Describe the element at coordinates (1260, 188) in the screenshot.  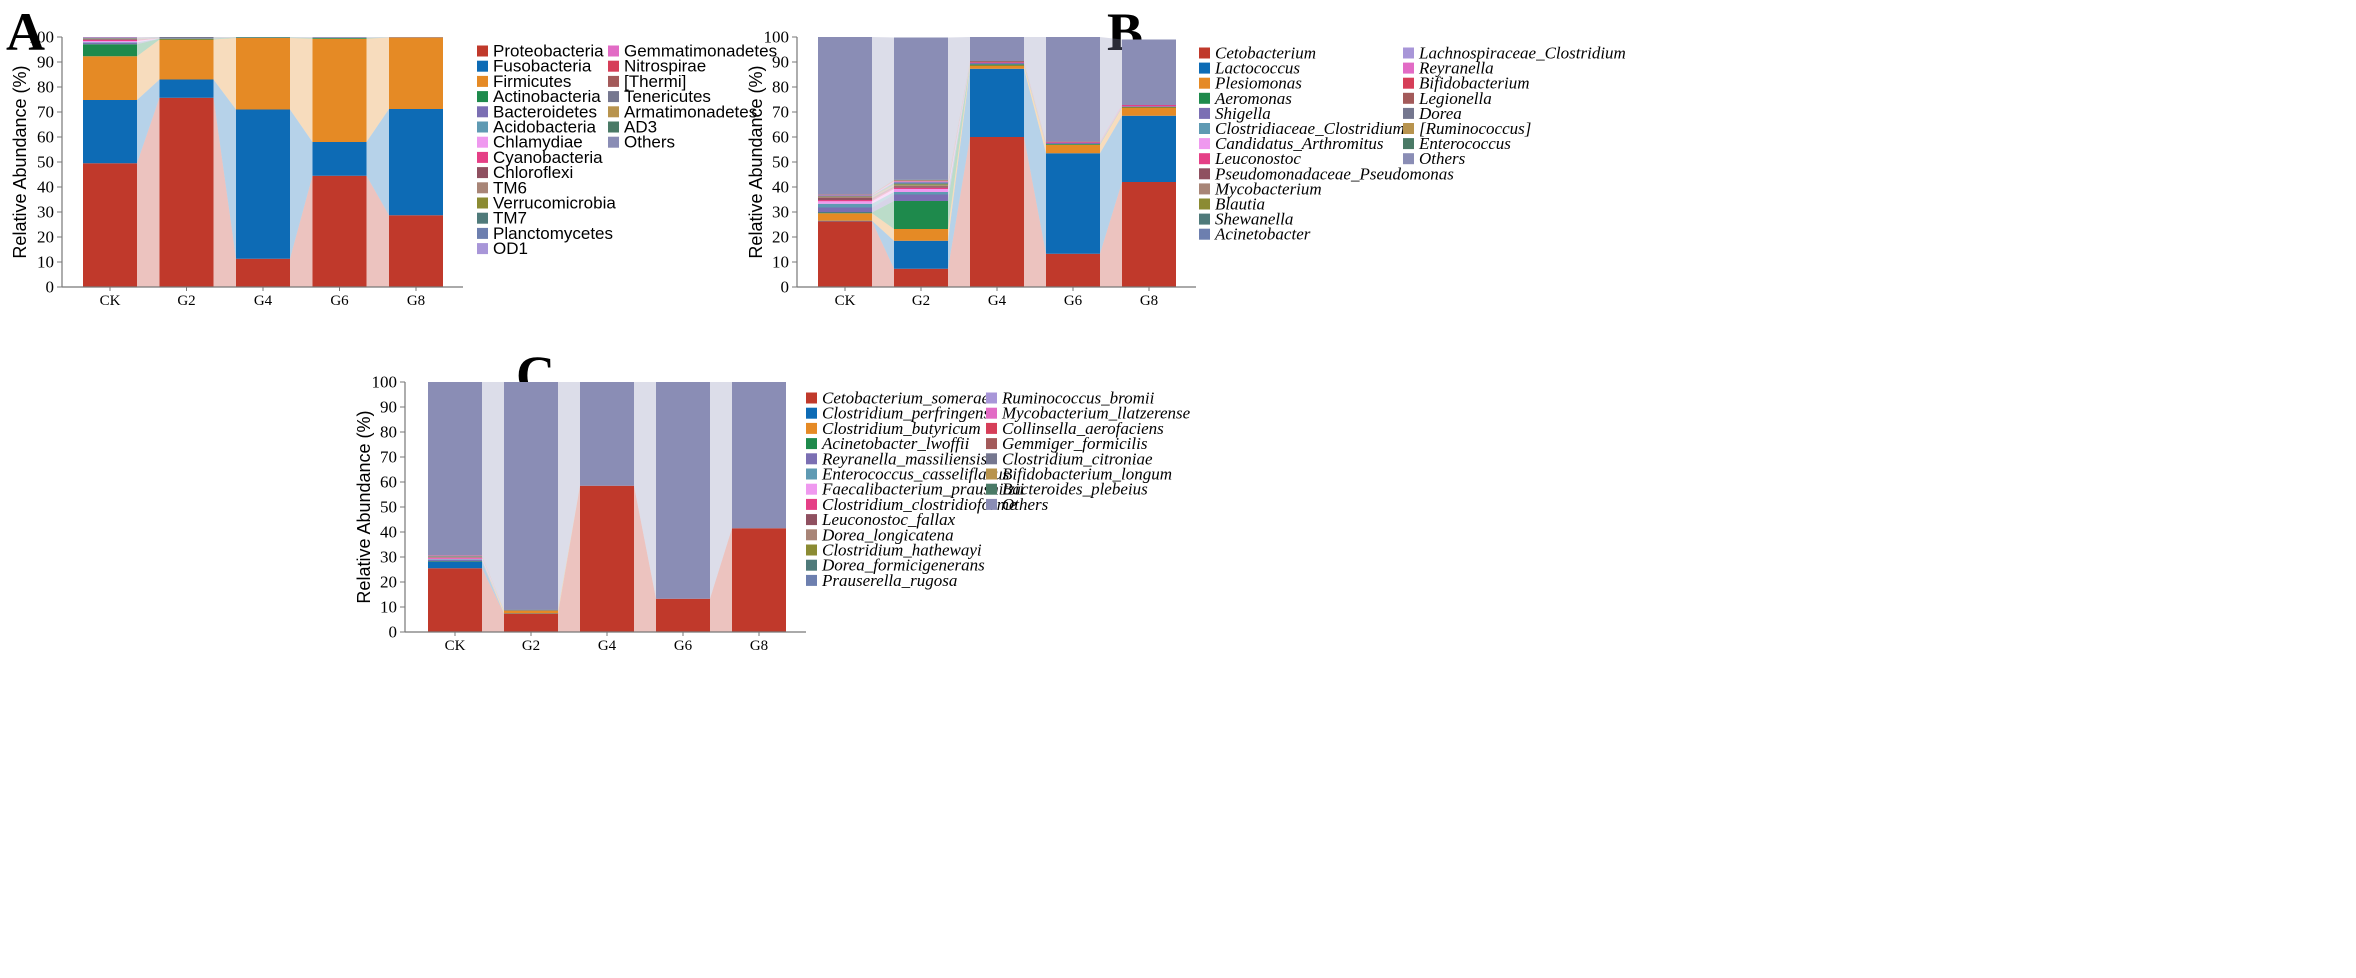
I see `legend-item-mycobacterium: Mycobacterium` at that location.